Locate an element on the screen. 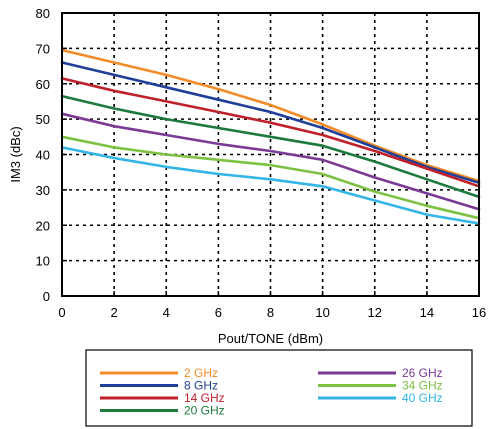  x-tick-label: 10 is located at coordinates (322, 312).